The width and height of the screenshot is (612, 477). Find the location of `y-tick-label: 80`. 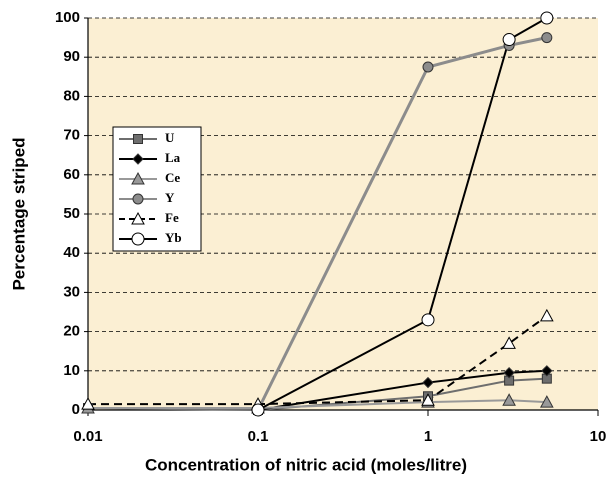

y-tick-label: 80 is located at coordinates (71, 95).